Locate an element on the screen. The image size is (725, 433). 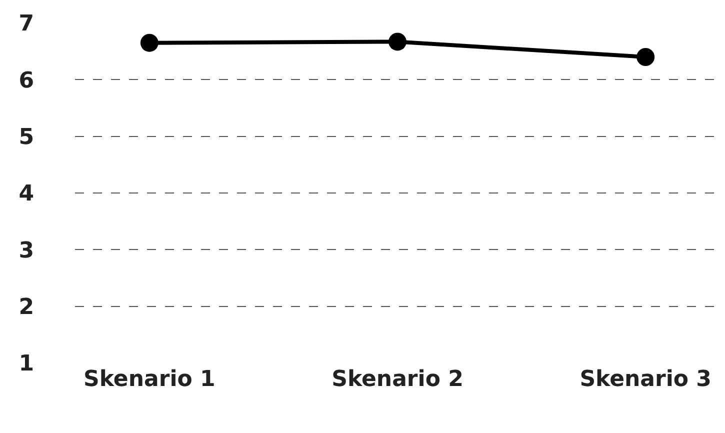
y-tick-label: 2 is located at coordinates (26, 307).